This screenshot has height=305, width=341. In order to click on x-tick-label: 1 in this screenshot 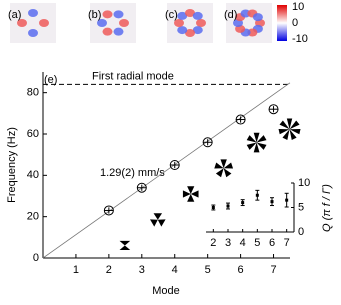, I will do `click(76, 270)`.